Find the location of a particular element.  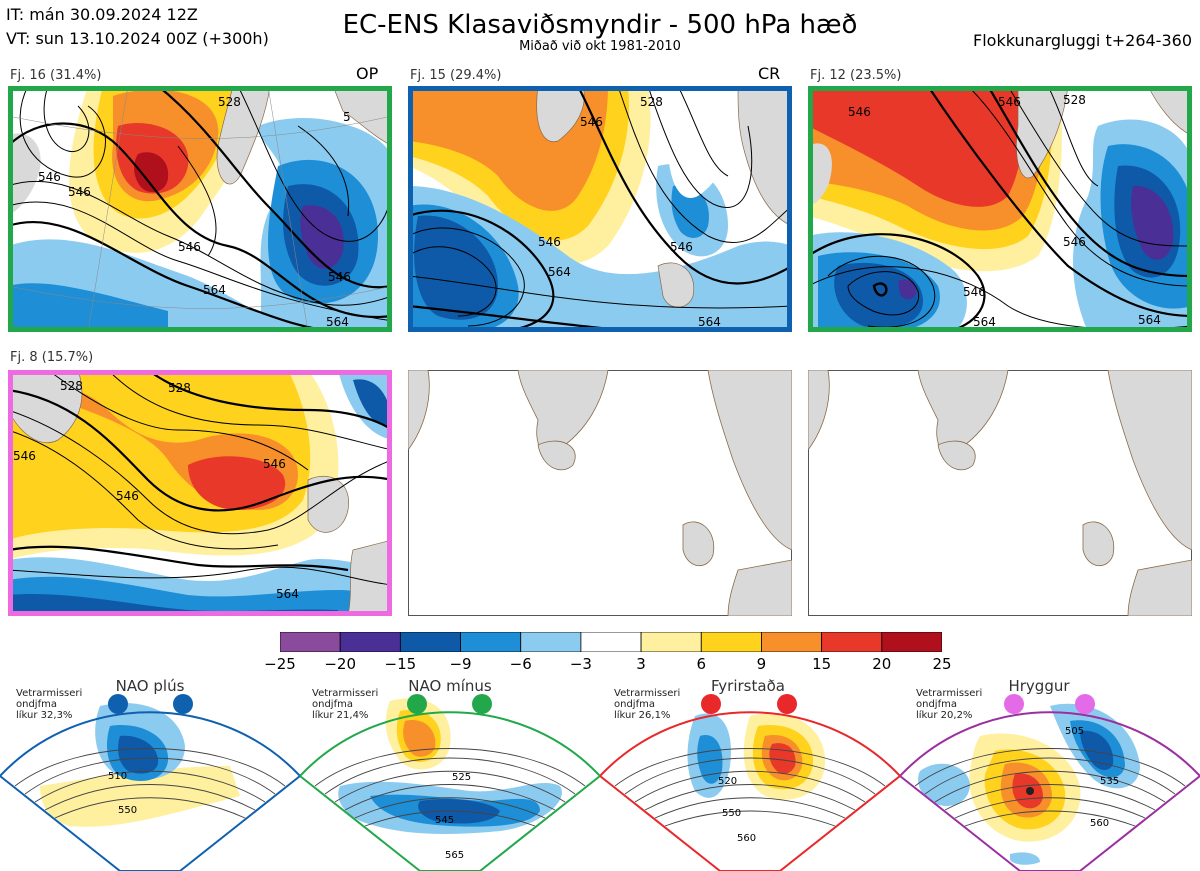

regime-name-nao-minus: NAO mínus is located at coordinates (450, 686).